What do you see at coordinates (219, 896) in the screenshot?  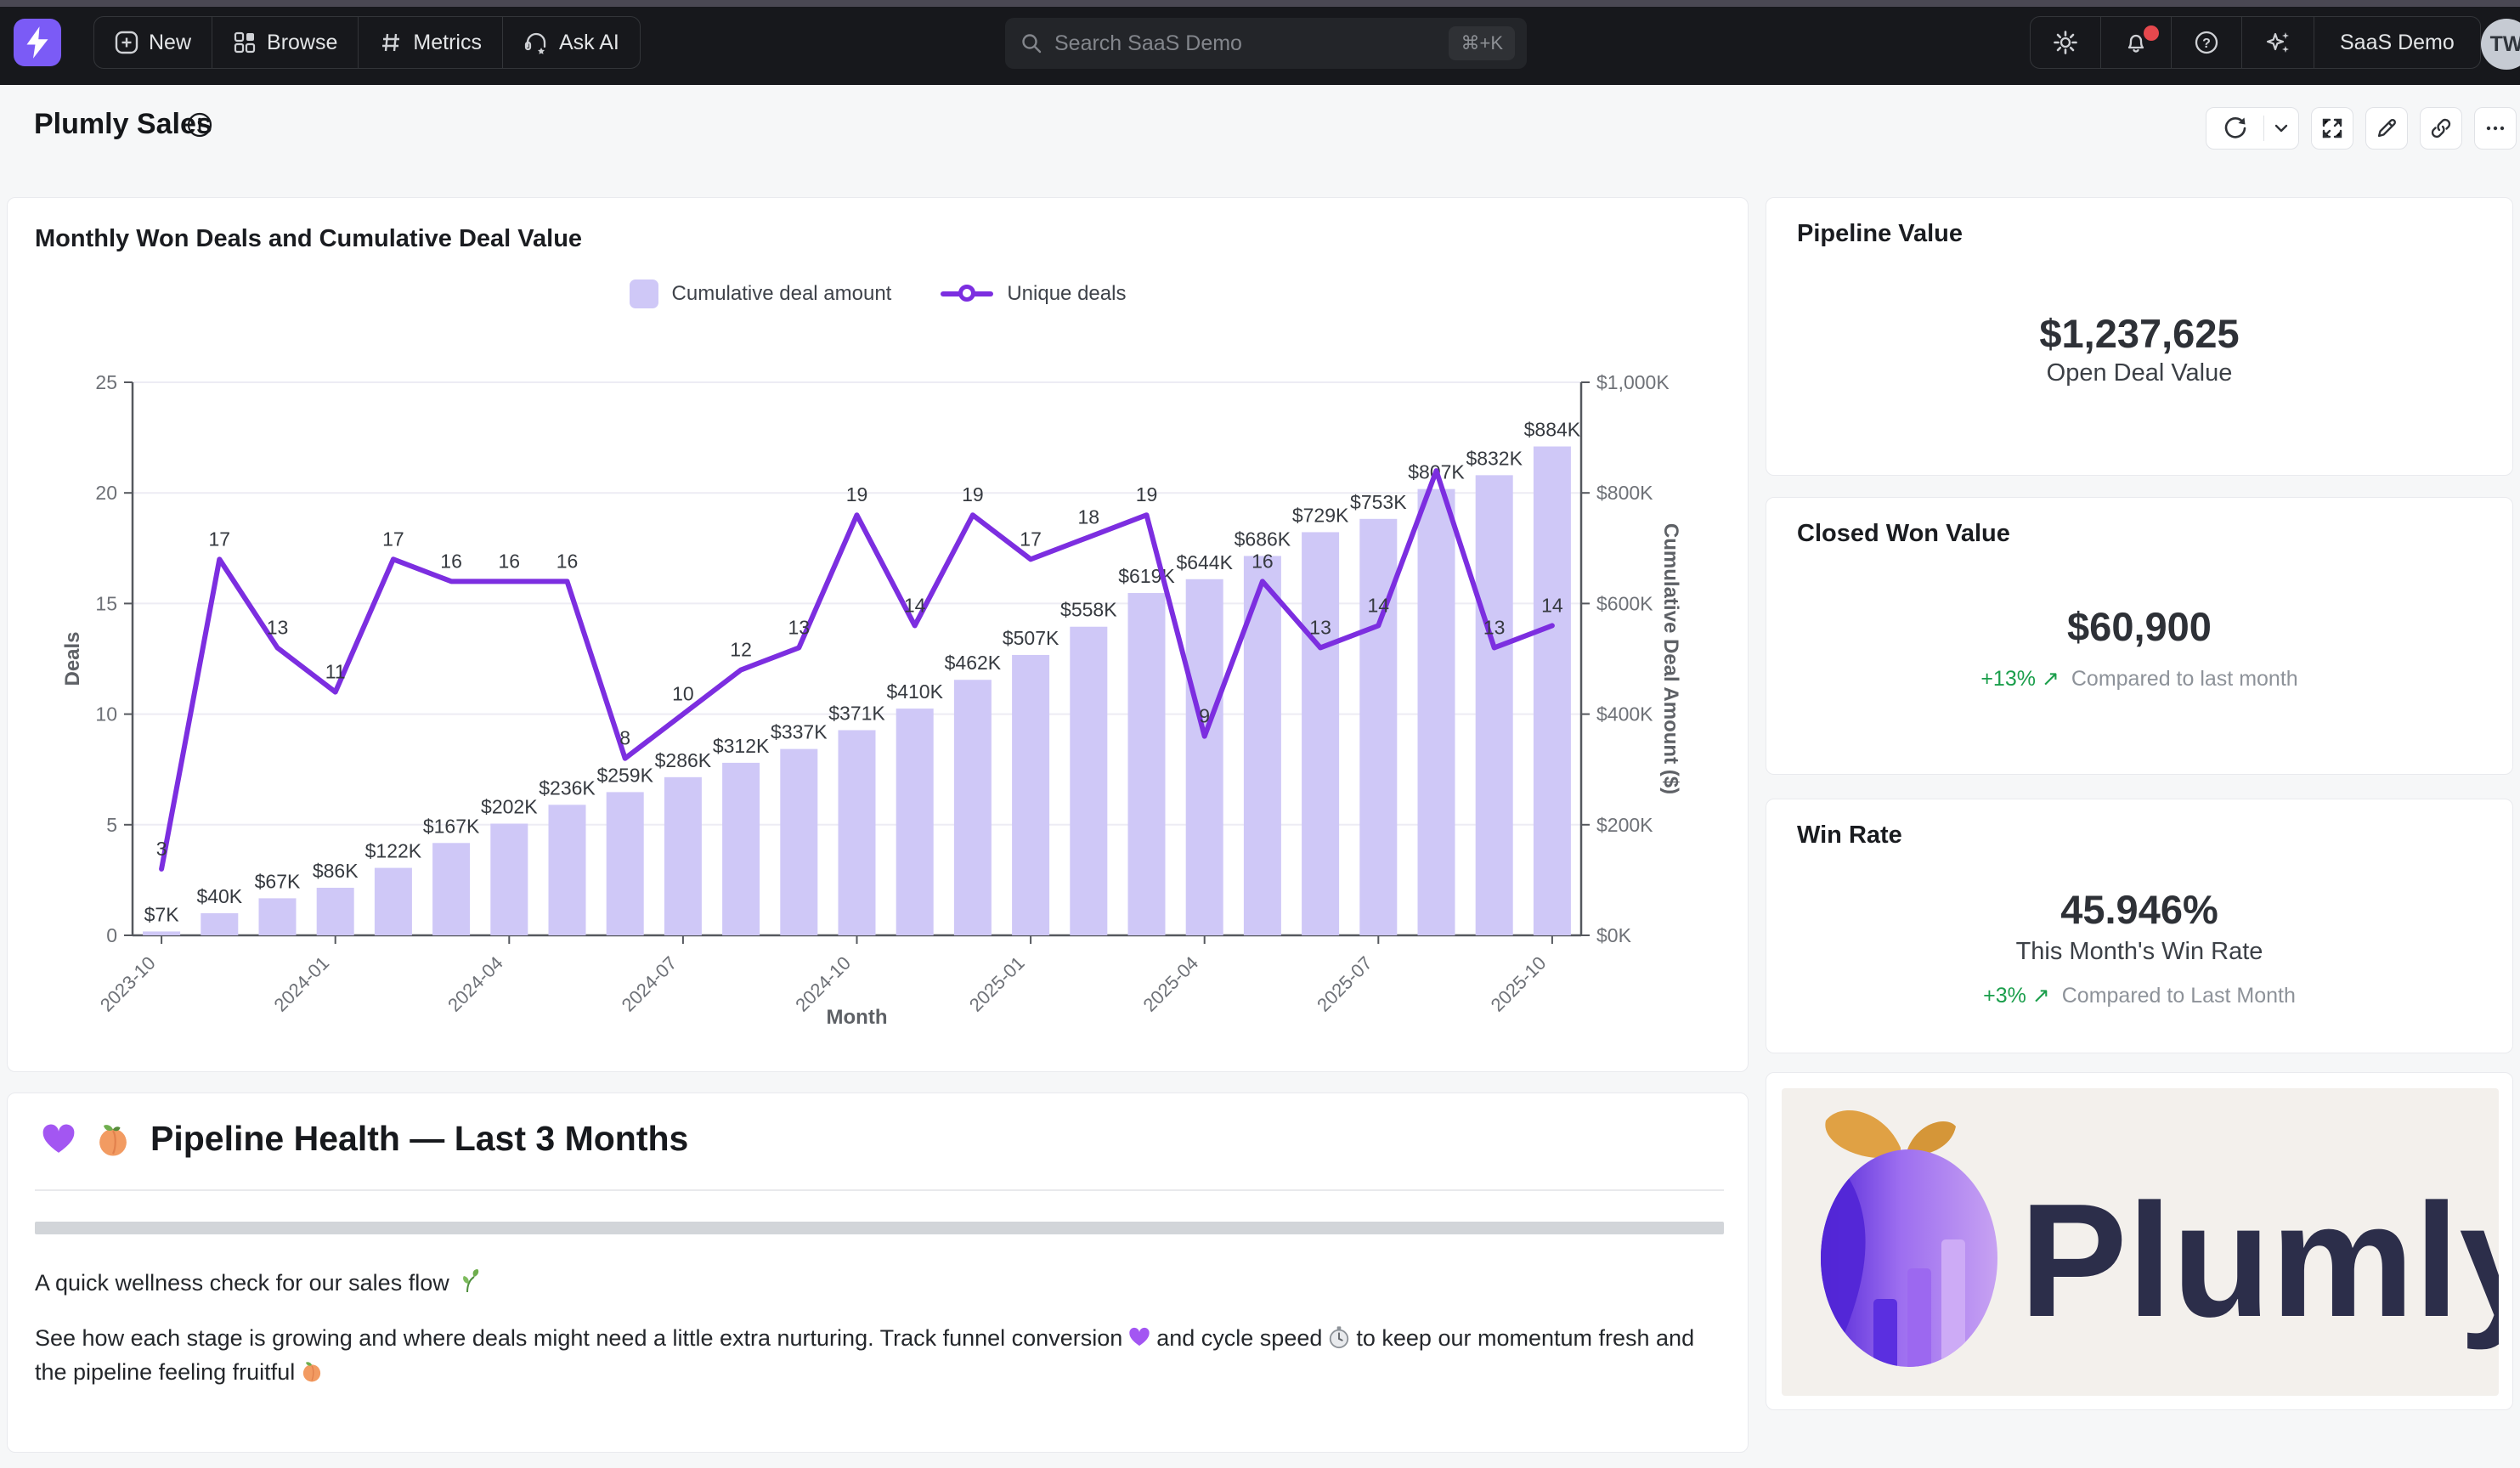 I see `svg-text: $40K` at bounding box center [219, 896].